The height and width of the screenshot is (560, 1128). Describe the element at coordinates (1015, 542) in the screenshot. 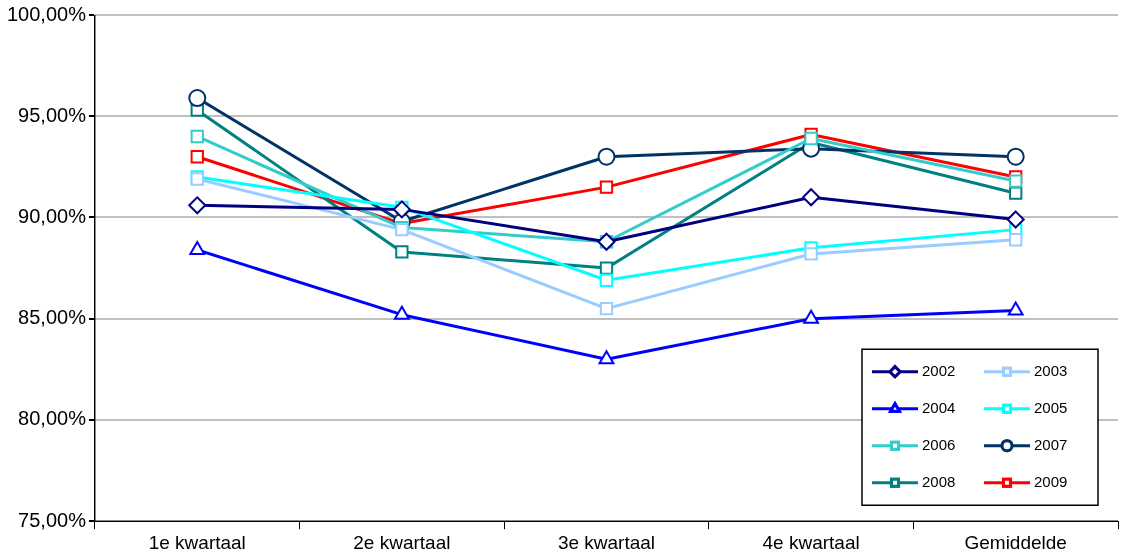

I see `x-tick-label: Gemiddelde` at that location.